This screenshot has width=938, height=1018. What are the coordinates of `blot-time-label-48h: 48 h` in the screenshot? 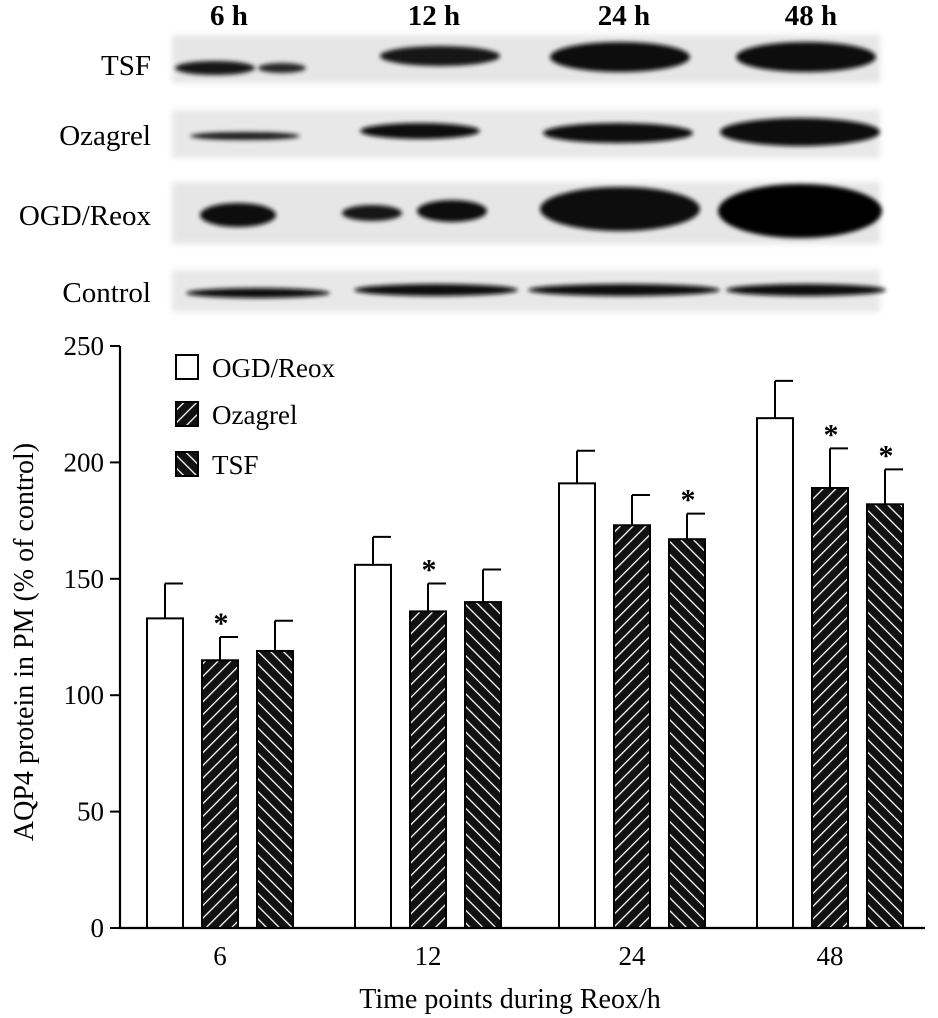 It's located at (811, 16).